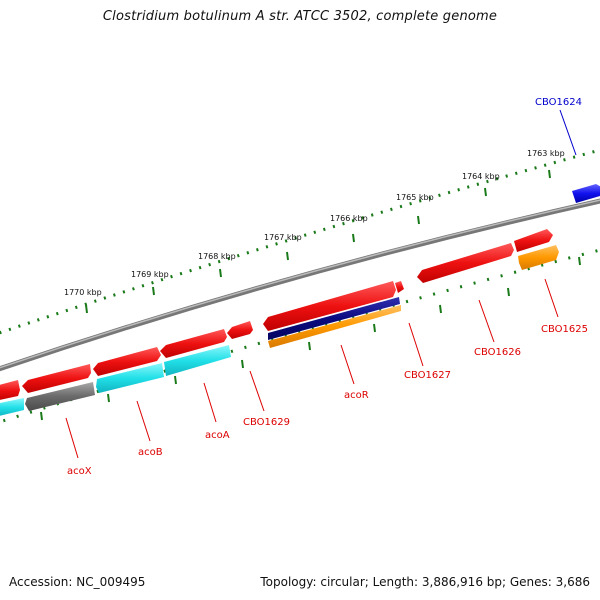 This screenshot has width=600, height=600. What do you see at coordinates (217, 435) in the screenshot?
I see `gene-label-acoa: acoA` at bounding box center [217, 435].